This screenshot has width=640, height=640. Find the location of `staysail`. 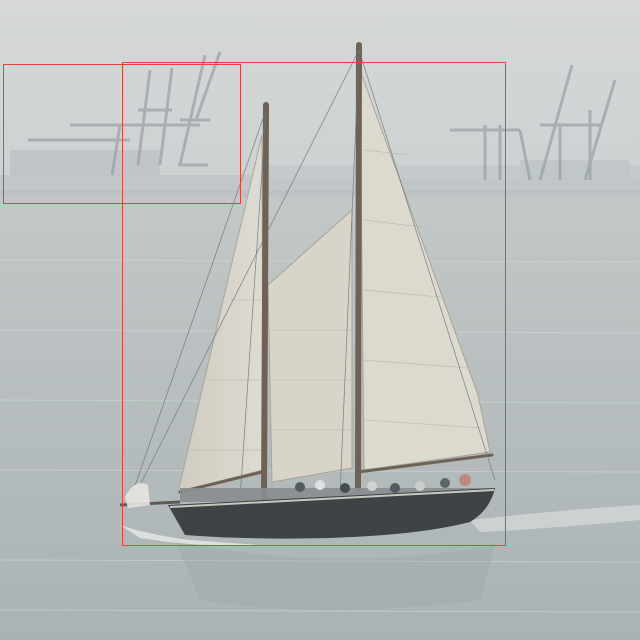

staysail is located at coordinates (310, 345).